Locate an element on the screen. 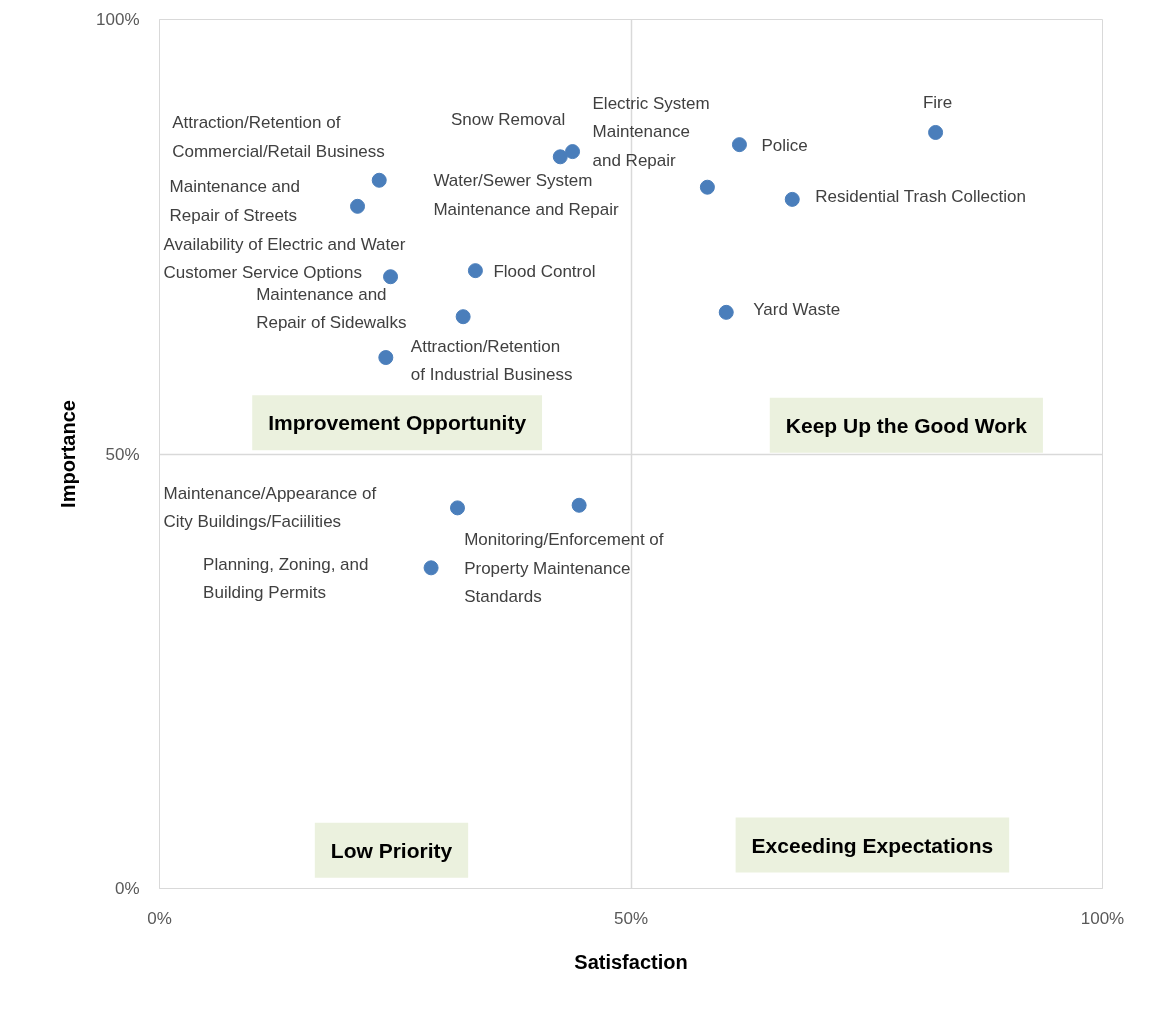  y-tick-label: 100% is located at coordinates (118, 19).